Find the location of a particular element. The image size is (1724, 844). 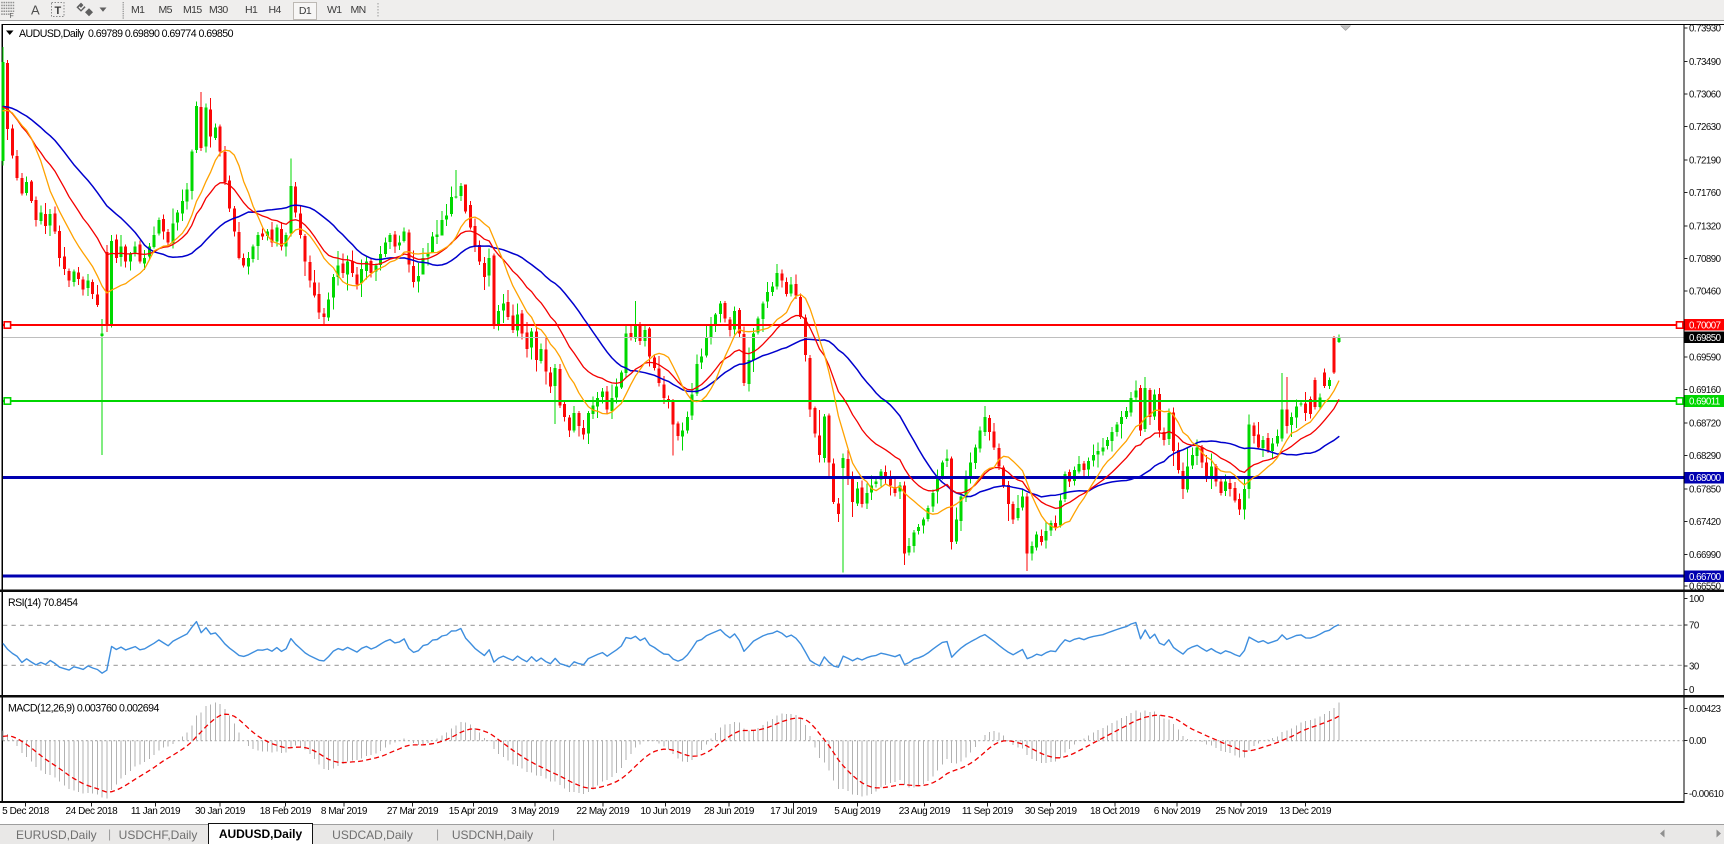

svg-text: F is located at coordinates (12, 16).